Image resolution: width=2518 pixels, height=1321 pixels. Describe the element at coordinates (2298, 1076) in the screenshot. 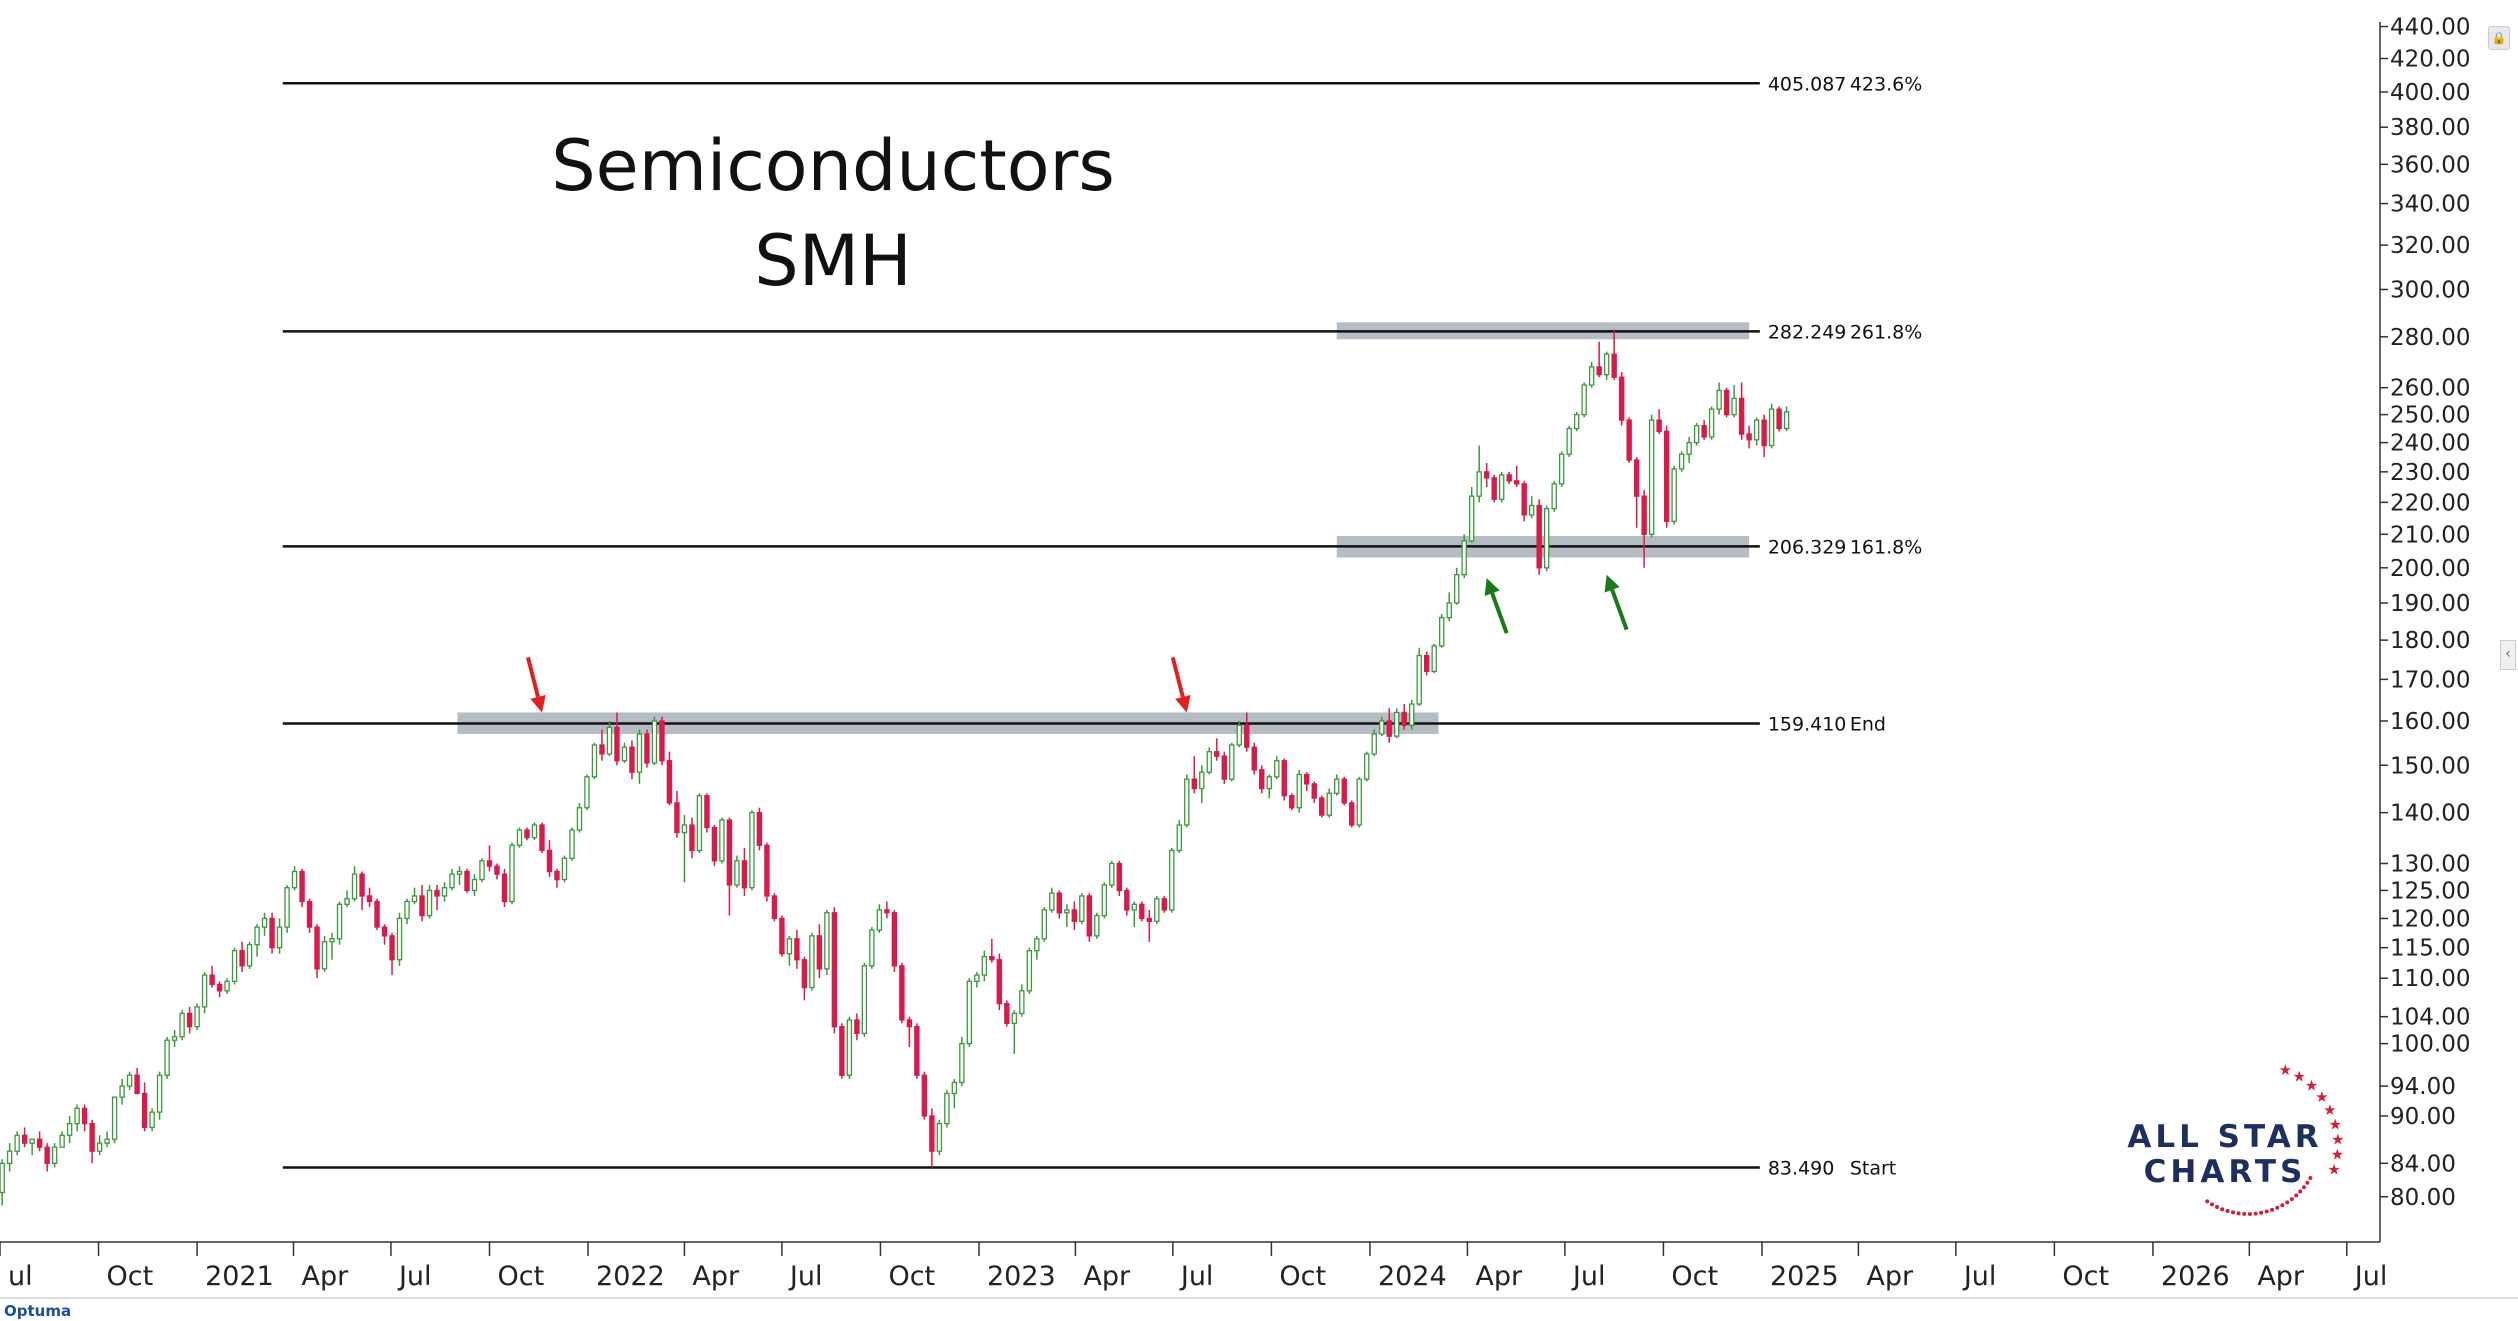

I see `logo-star-icon: ★` at that location.